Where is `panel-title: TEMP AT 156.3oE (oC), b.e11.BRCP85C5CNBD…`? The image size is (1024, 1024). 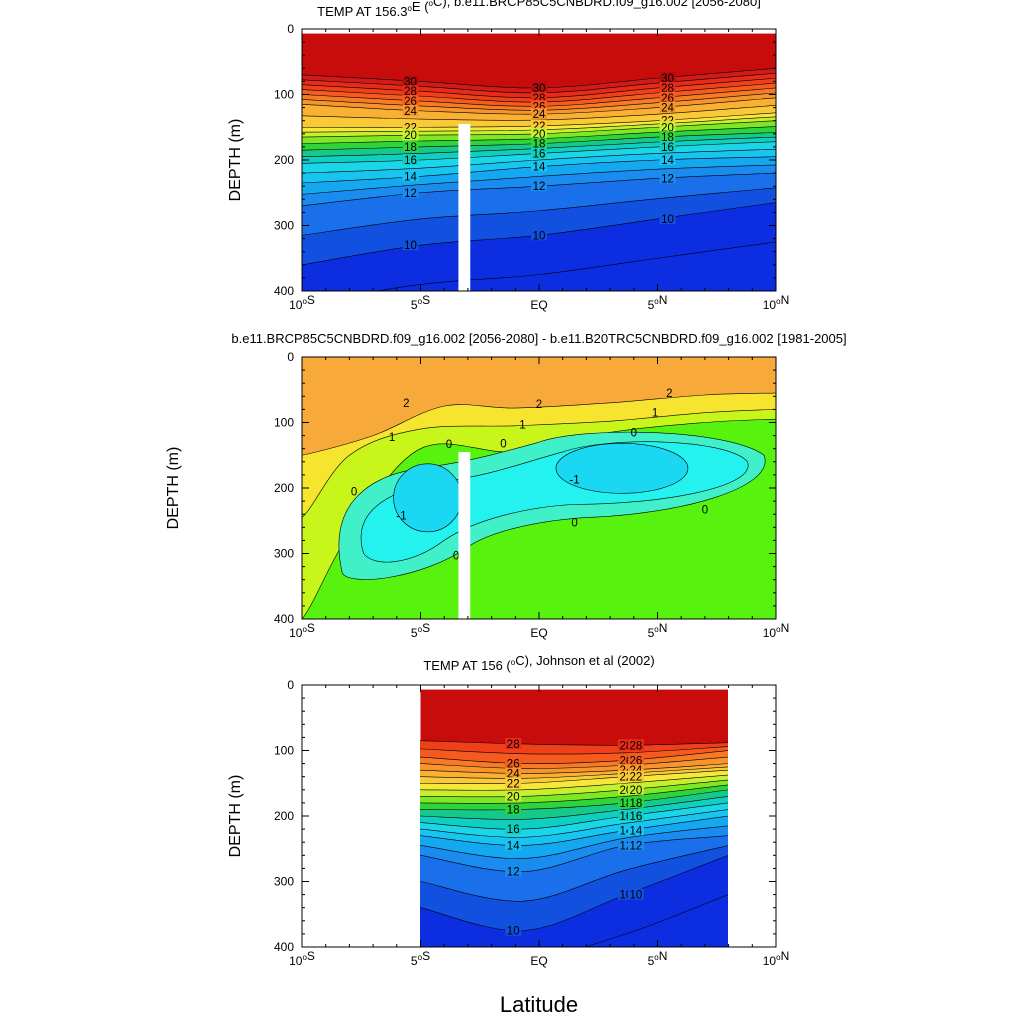 panel-title: TEMP AT 156.3oE (oC), b.e11.BRCP85C5CNBD… is located at coordinates (539, 9).